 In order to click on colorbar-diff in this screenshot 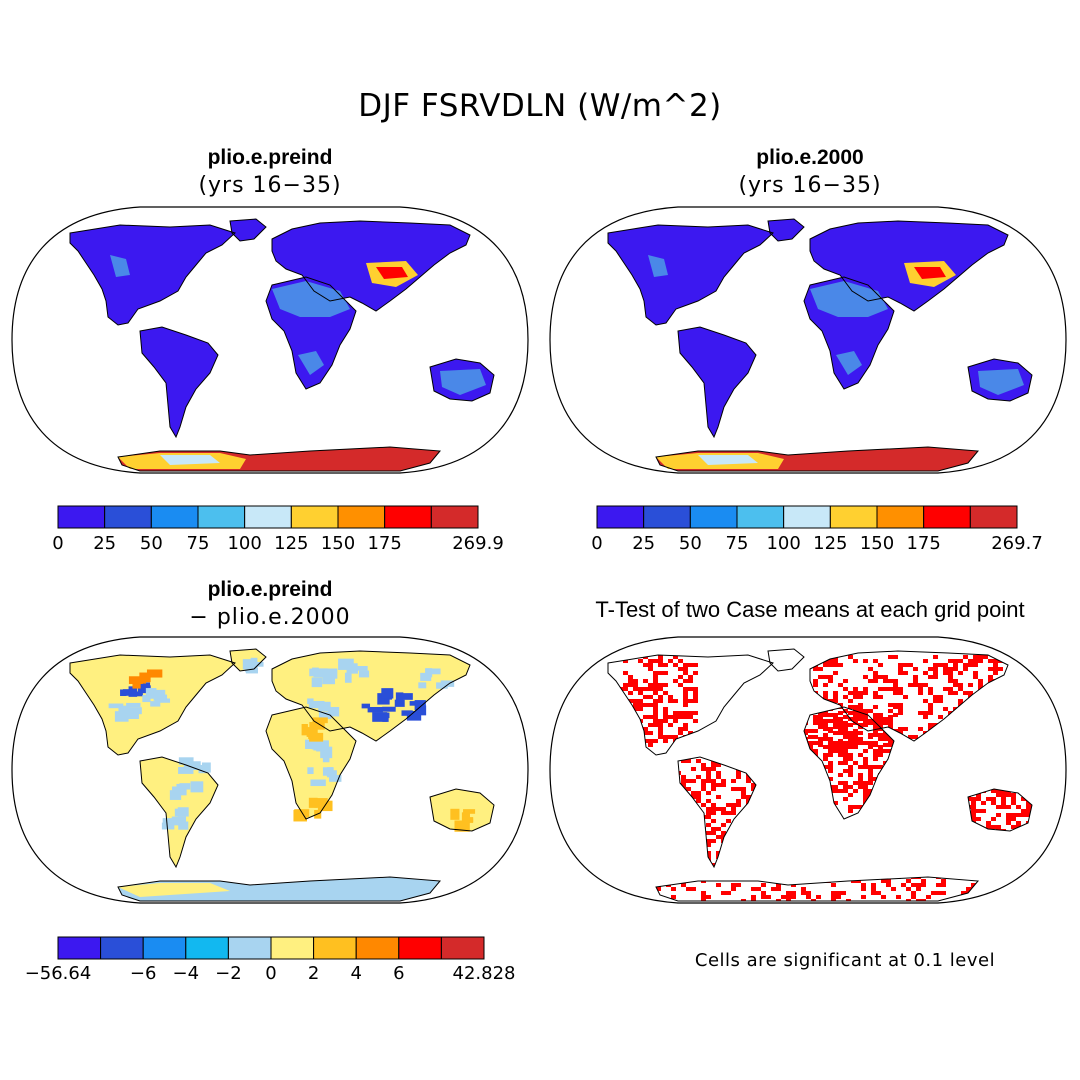, I will do `click(271, 948)`.